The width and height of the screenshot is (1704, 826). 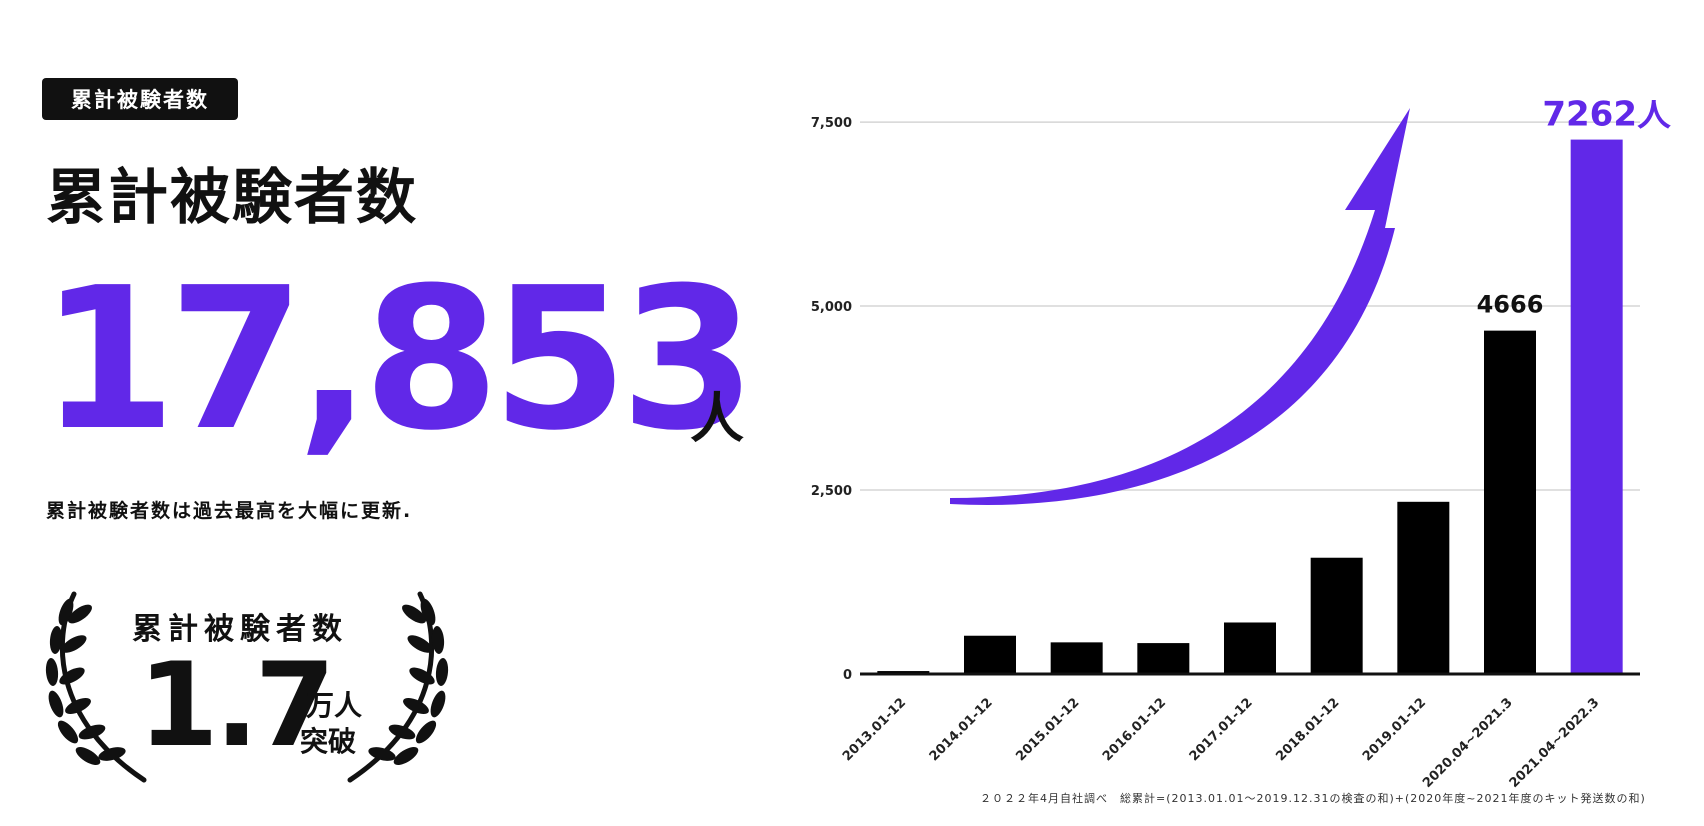 What do you see at coordinates (831, 307) in the screenshot?
I see `y-tick-label: 5,000` at bounding box center [831, 307].